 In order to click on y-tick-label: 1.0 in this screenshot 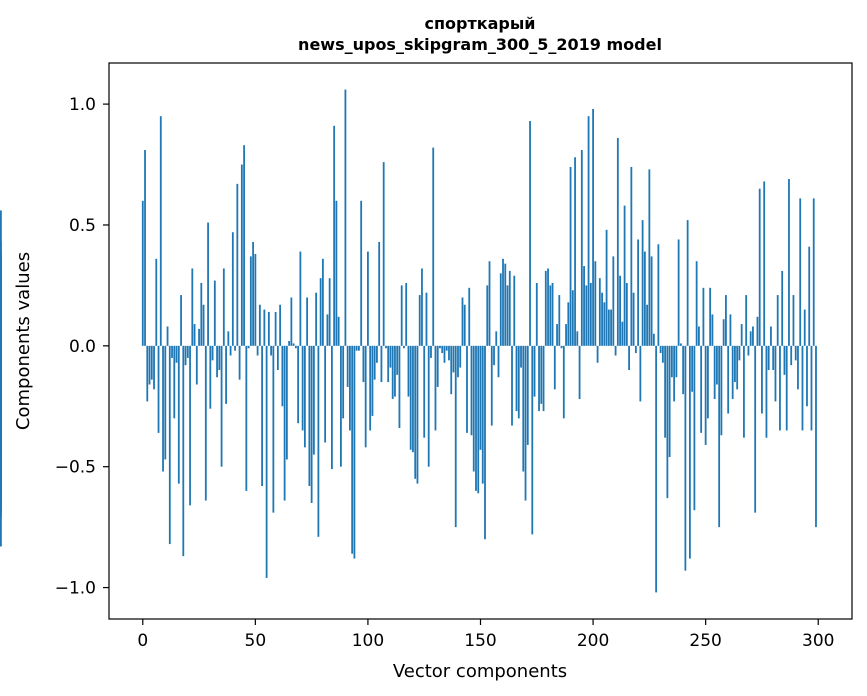, I will do `click(82, 105)`.